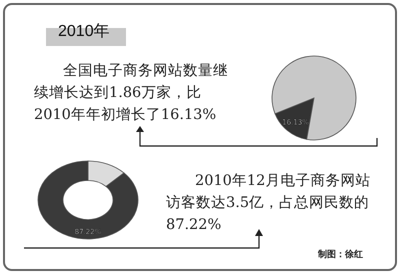 The image size is (400, 277). I want to click on text: 制图：徐红, so click(340, 255).